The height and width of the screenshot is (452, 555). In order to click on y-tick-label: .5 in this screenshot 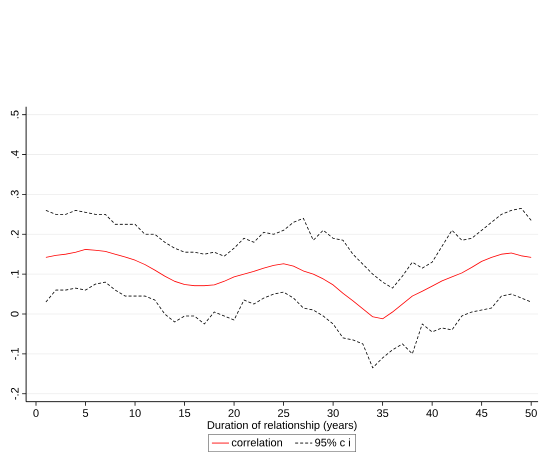, I will do `click(14, 114)`.